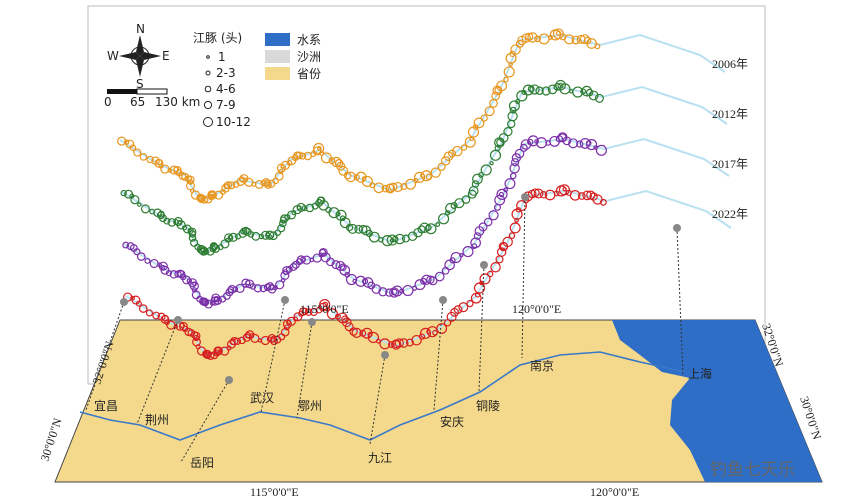 The width and height of the screenshot is (843, 504). Describe the element at coordinates (108, 102) in the screenshot. I see `scale-label: 0` at that location.